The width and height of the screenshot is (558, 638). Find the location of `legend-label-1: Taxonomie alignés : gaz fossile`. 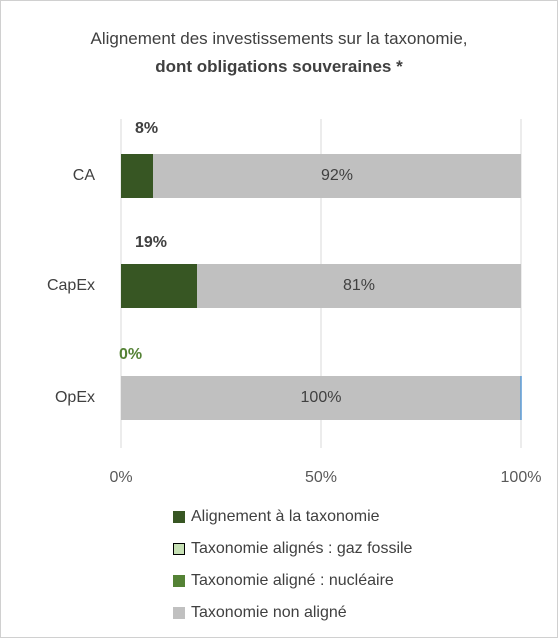

legend-label-1: Taxonomie alignés : gaz fossile is located at coordinates (302, 548).